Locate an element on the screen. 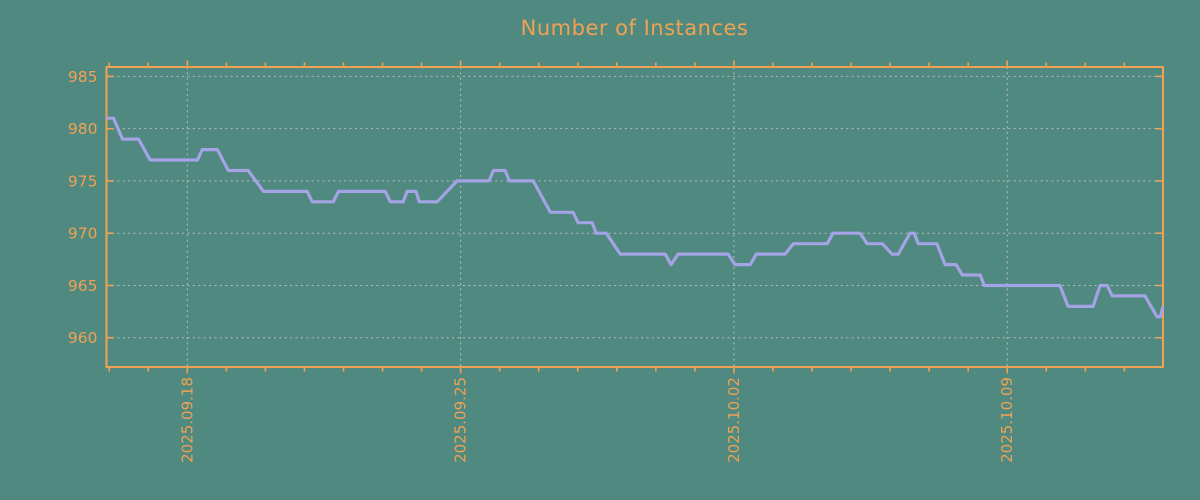 This screenshot has height=500, width=1200. y-tick-label: 985 is located at coordinates (83, 77).